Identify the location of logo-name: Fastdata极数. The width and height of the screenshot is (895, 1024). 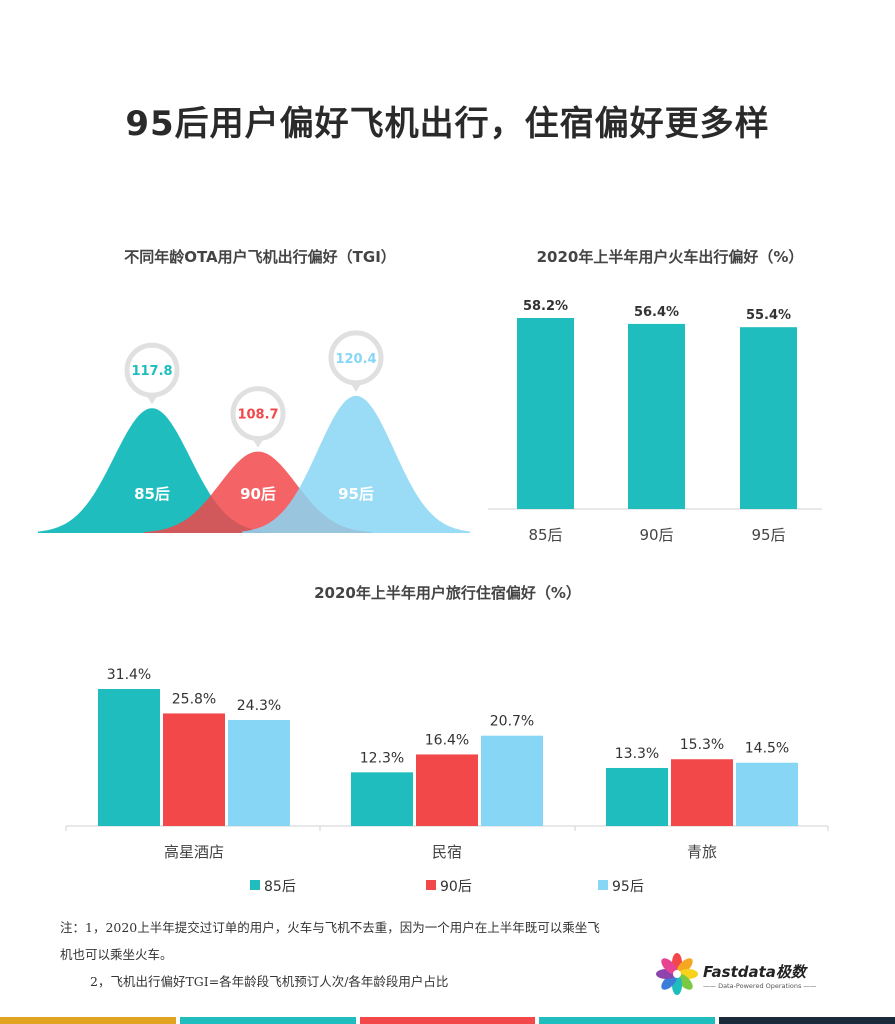
(754, 972).